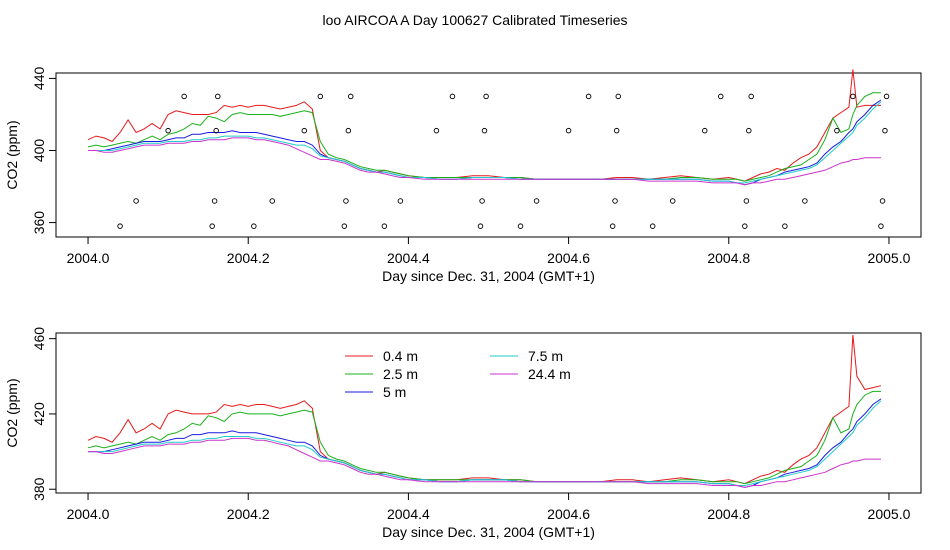  What do you see at coordinates (39, 79) in the screenshot?
I see `y-tick-label: 440` at bounding box center [39, 79].